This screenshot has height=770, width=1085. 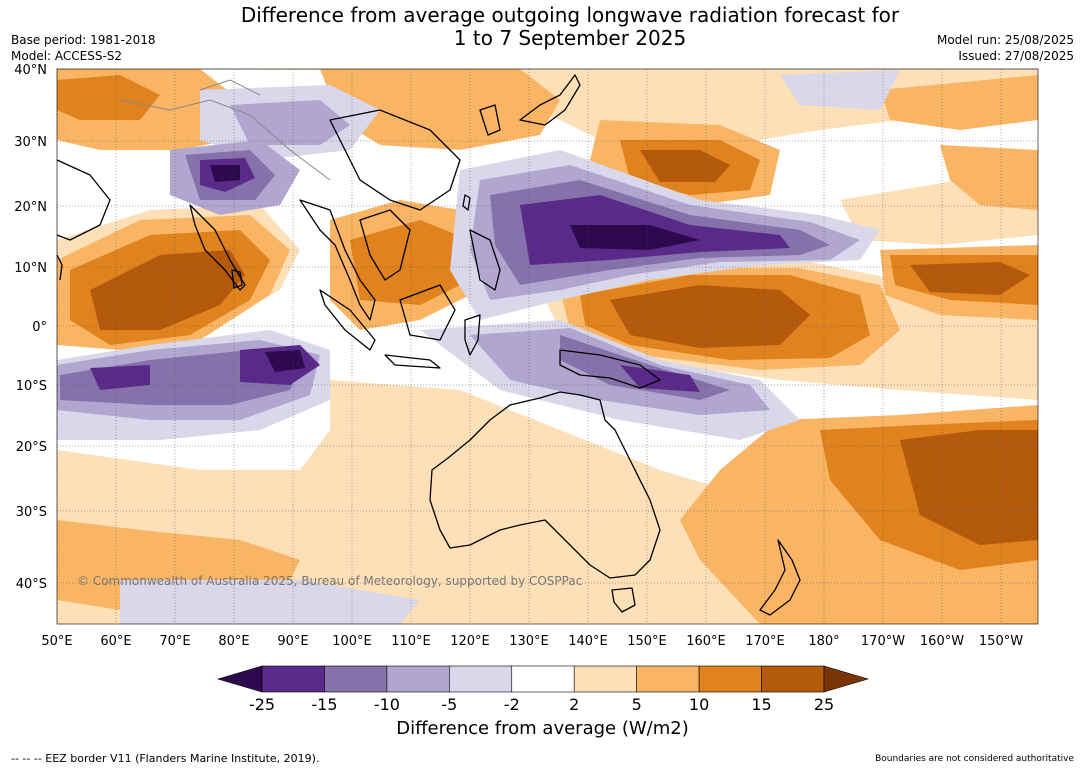 What do you see at coordinates (39, 327) in the screenshot?
I see `latitude-label: 0°` at bounding box center [39, 327].